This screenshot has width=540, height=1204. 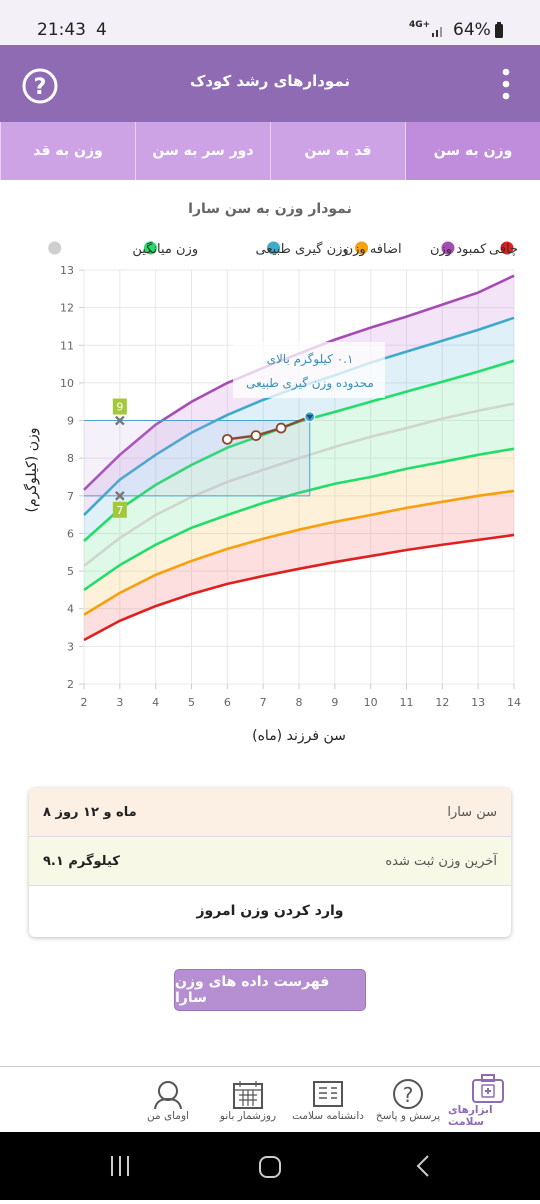 What do you see at coordinates (119, 702) in the screenshot?
I see `x-tick-label: 3` at bounding box center [119, 702].